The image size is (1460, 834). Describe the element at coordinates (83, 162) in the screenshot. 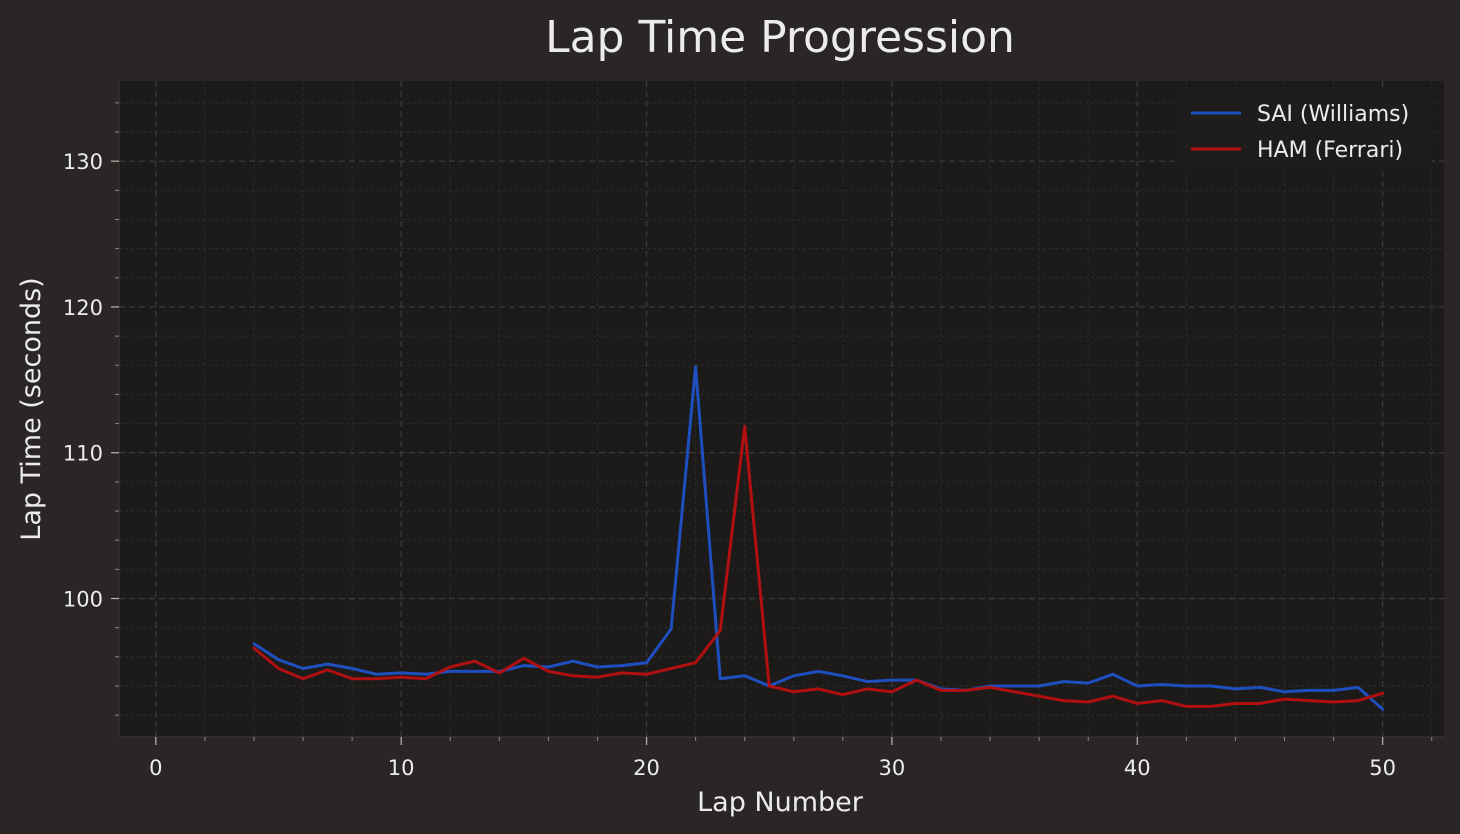

I see `y-tick-label: 130` at that location.